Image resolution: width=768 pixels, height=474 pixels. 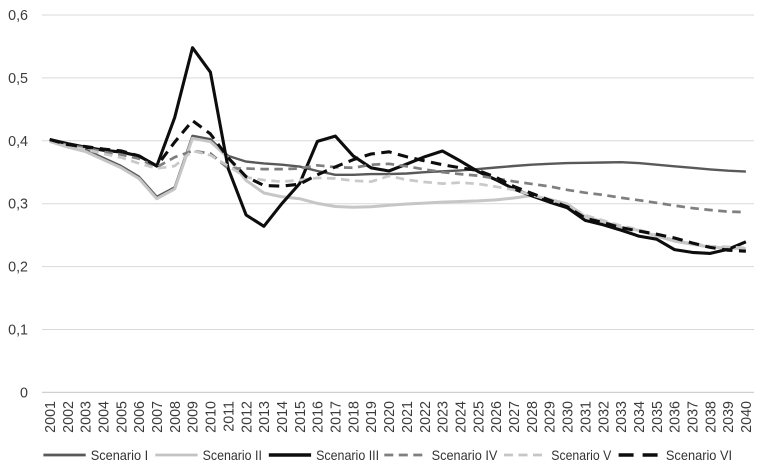 I want to click on svg-text: 2015, so click(x=301, y=417).